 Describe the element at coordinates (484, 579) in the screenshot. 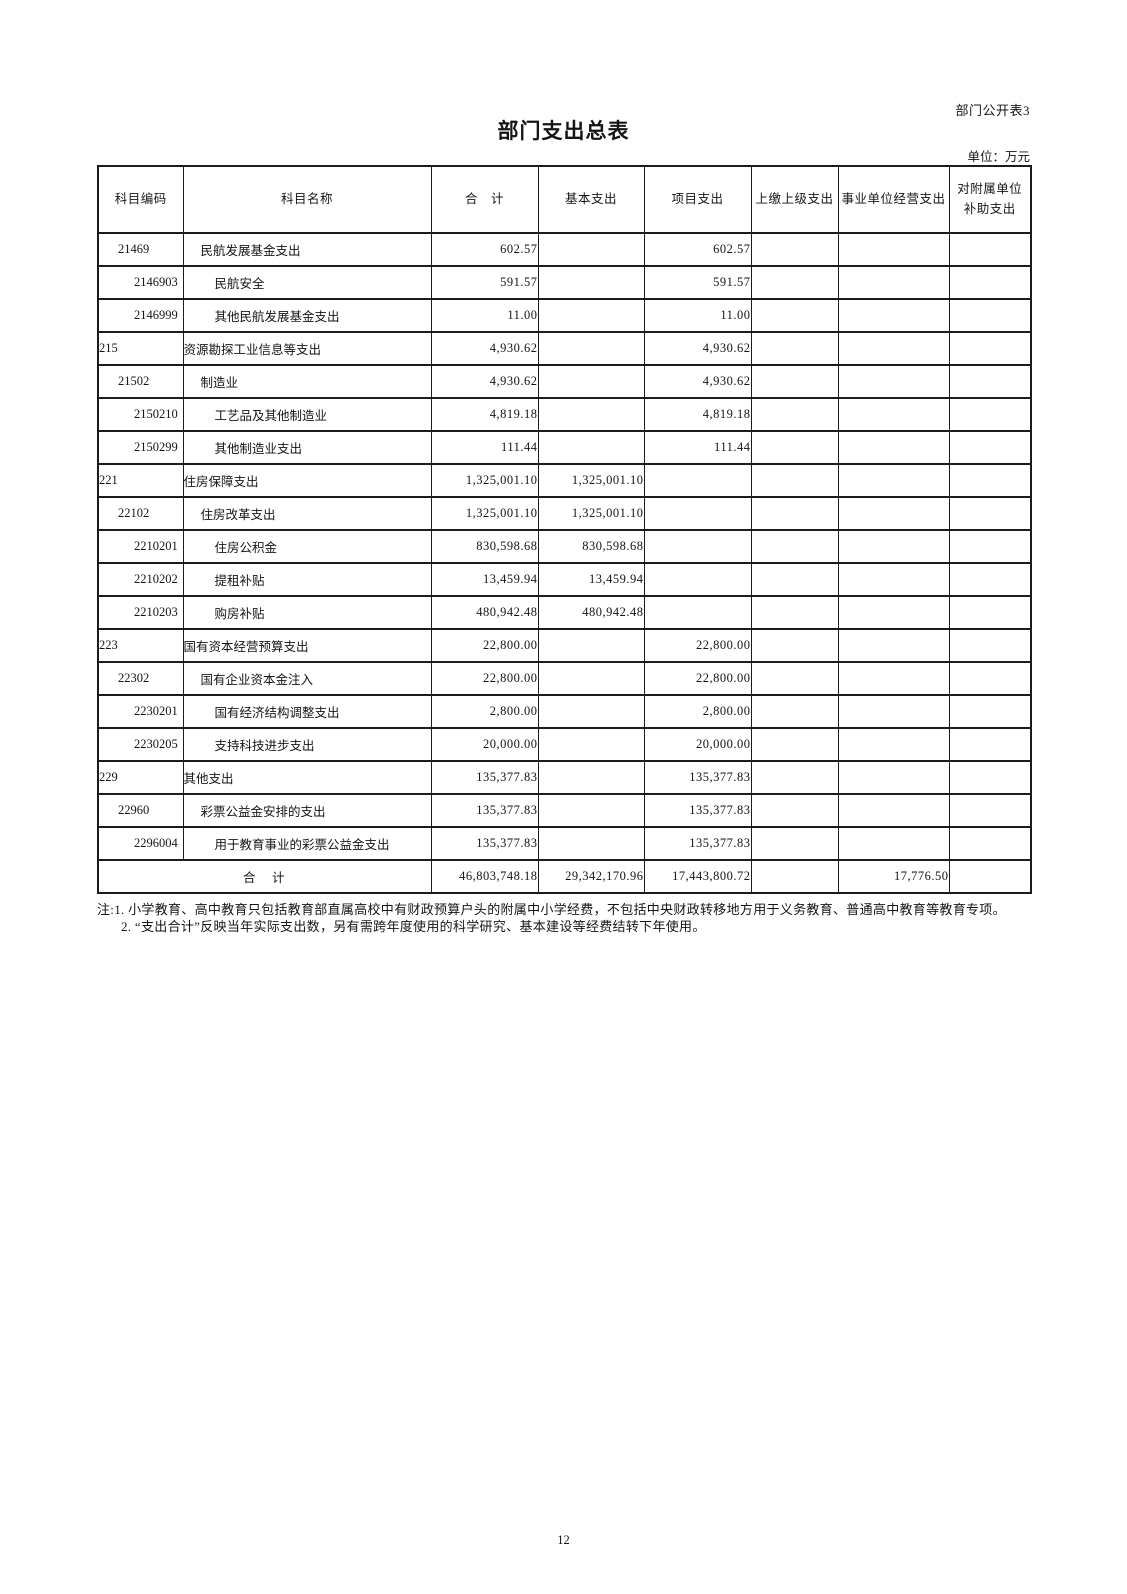

I see `cell-total: 13,459.94` at that location.